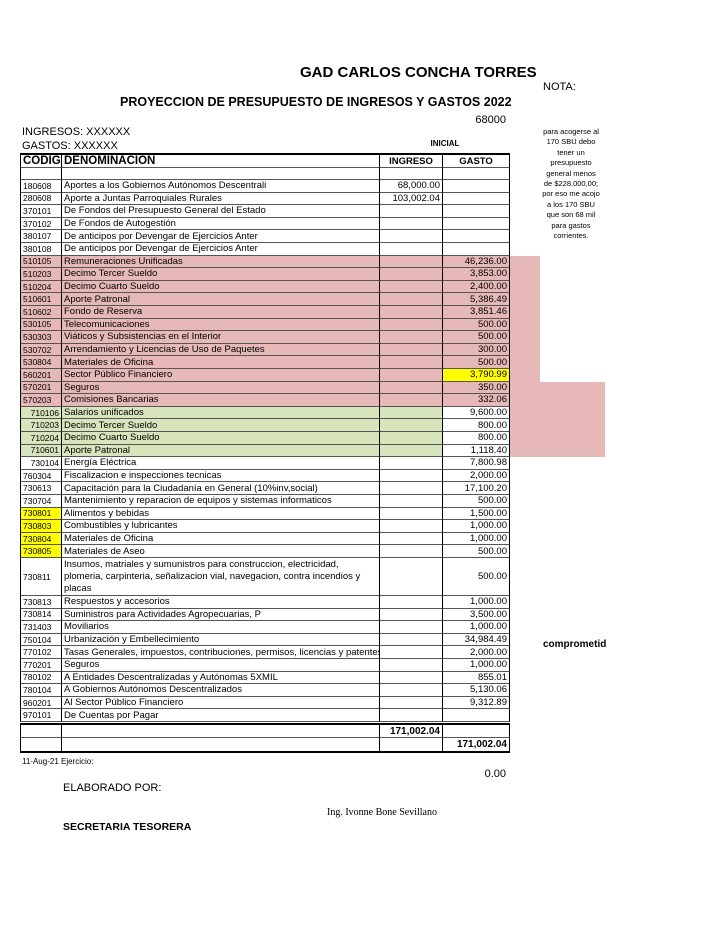 Image resolution: width=720 pixels, height=932 pixels. I want to click on denominacion: Materiales de Aseo, so click(221, 551).